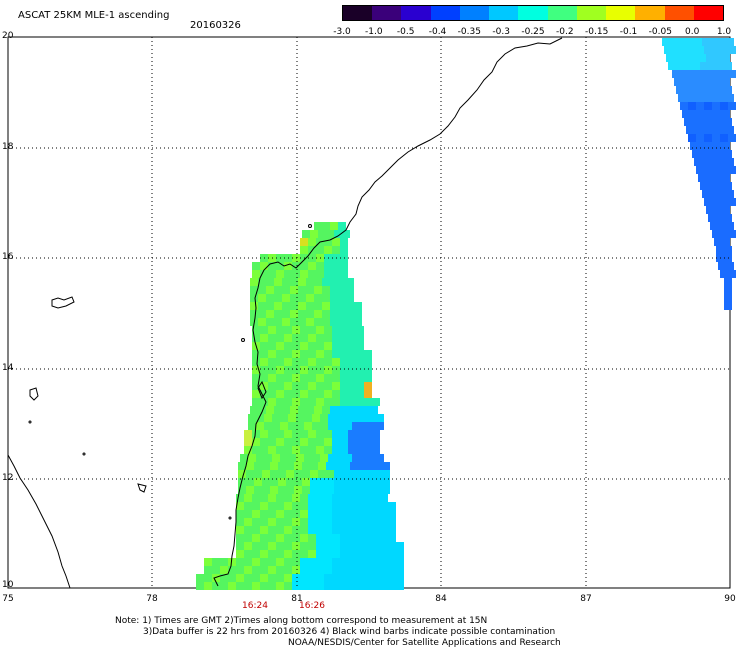  What do you see at coordinates (591, 13) in the screenshot?
I see `colorbar-segment` at bounding box center [591, 13].